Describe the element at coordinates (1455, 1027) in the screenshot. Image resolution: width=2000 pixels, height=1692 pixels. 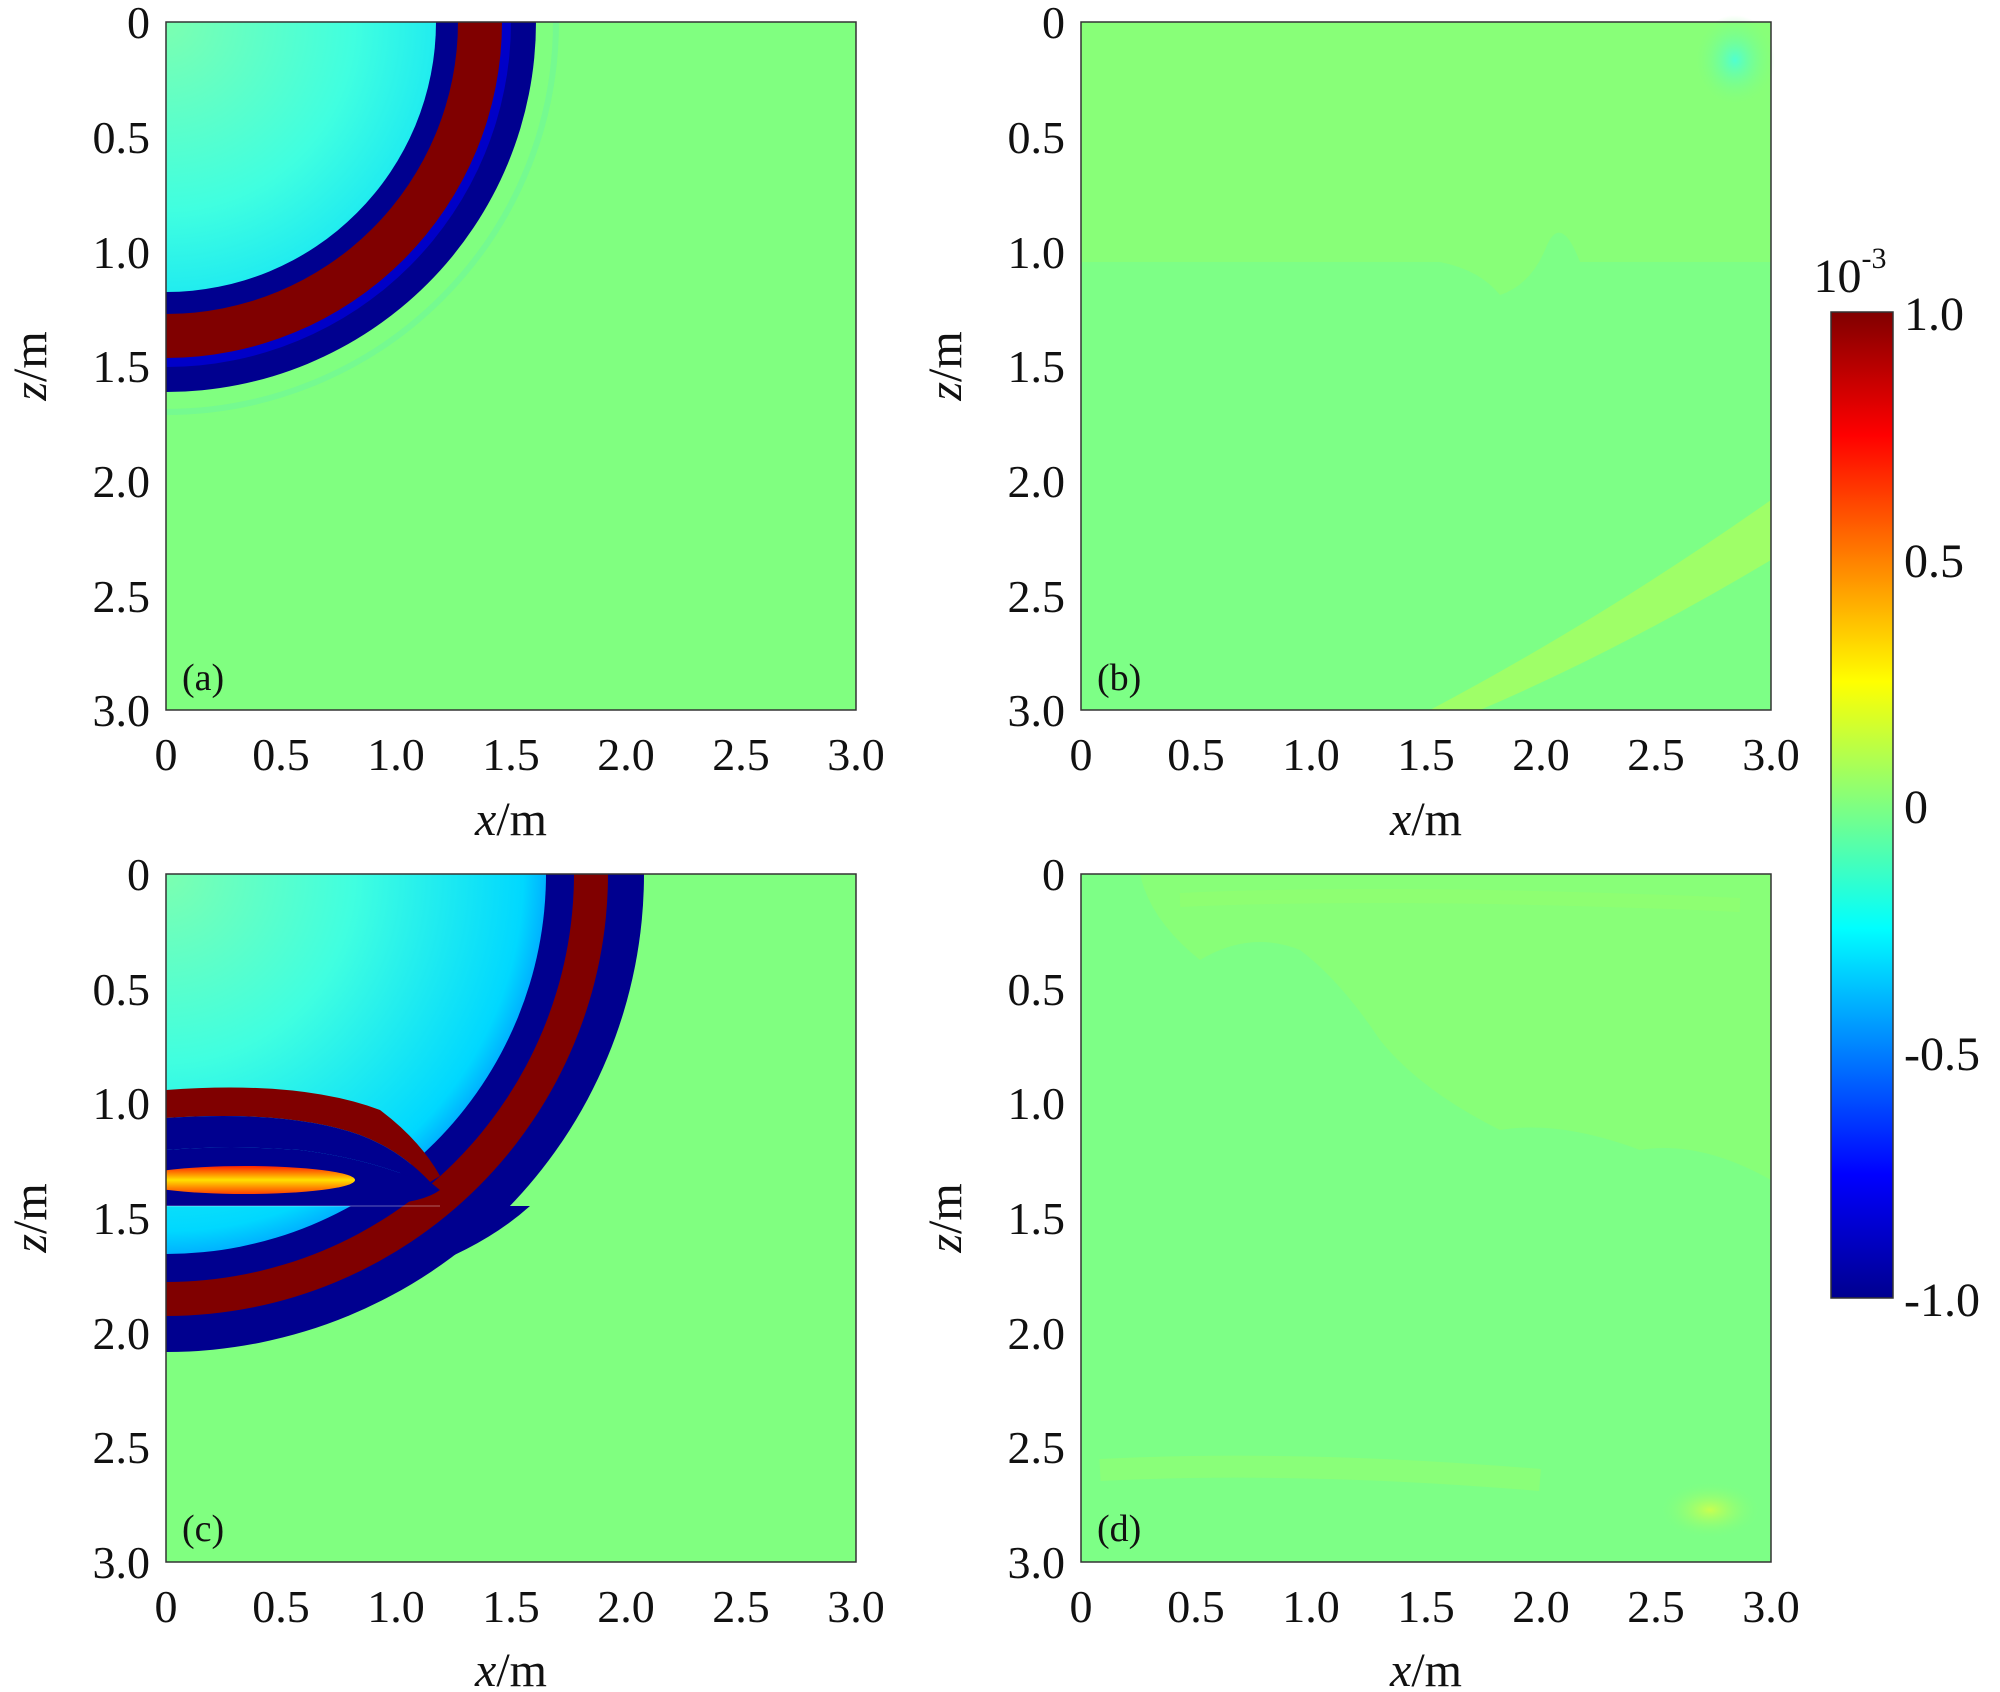
I see `upper-positive-region` at that location.